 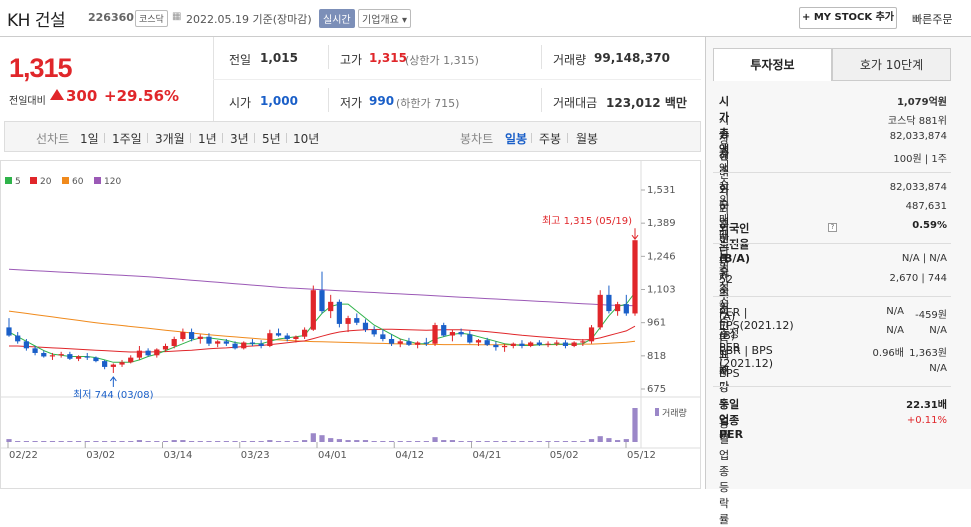 I want to click on info-label: 시가총액, so click(x=724, y=125).